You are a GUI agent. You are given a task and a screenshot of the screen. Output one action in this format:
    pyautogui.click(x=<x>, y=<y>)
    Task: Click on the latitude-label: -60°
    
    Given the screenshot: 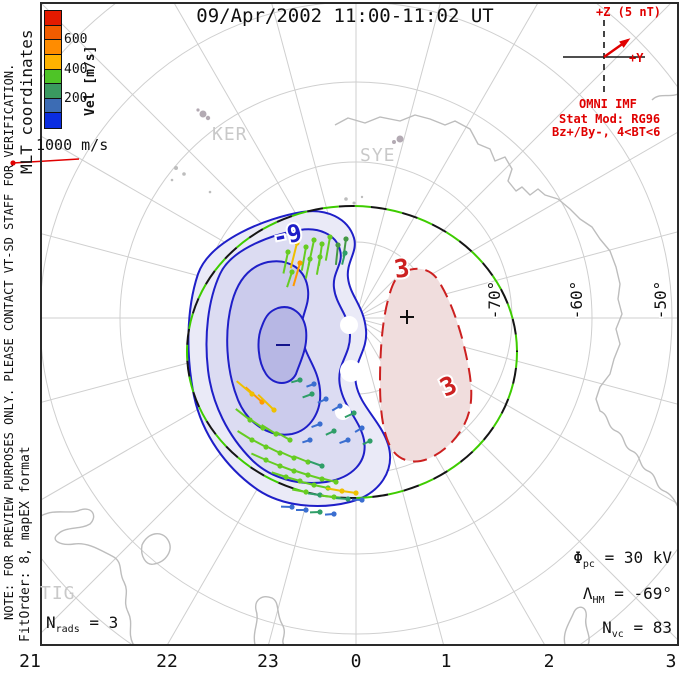 What is the action you would take?
    pyautogui.click(x=576, y=300)
    